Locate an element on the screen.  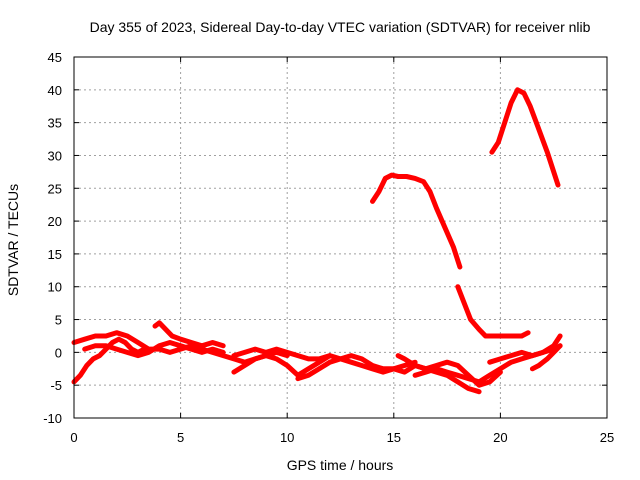
series-line-sat-c is located at coordinates (154, 349).